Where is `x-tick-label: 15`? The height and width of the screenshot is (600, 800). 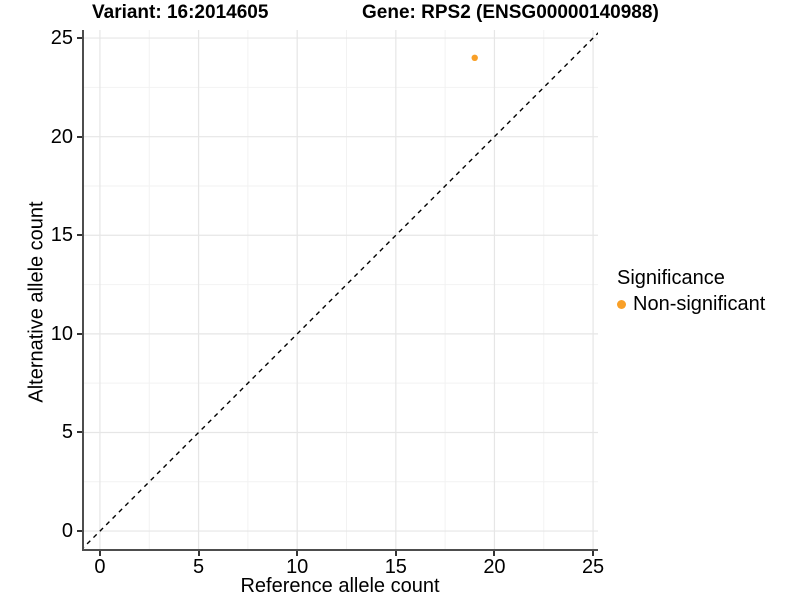
x-tick-label: 15 is located at coordinates (395, 567).